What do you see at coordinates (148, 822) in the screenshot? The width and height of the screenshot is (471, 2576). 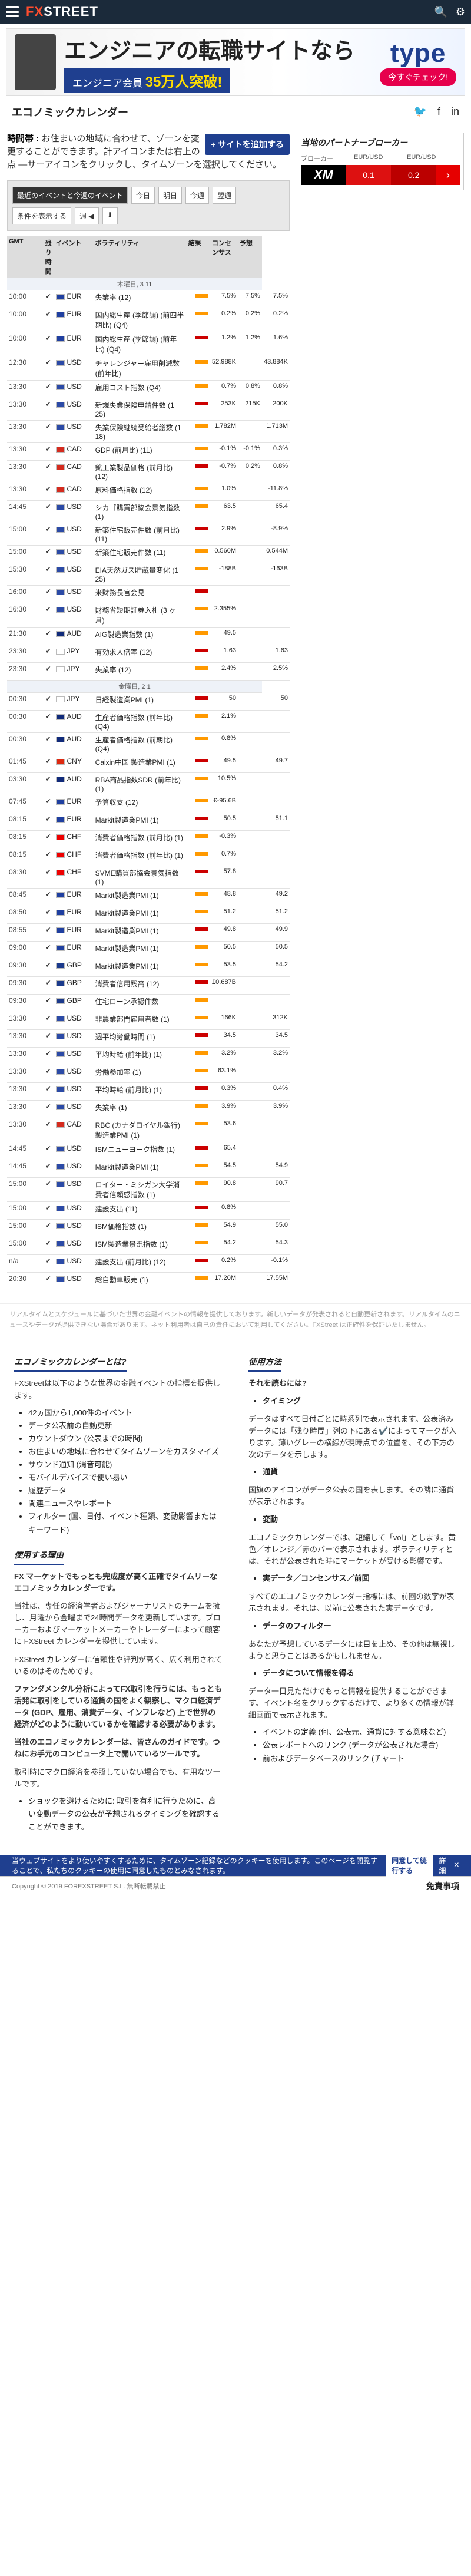 I see `event-row: 08:15 ✔ EUR Markit製造業PMI (1) 50.5 51.1` at bounding box center [148, 822].